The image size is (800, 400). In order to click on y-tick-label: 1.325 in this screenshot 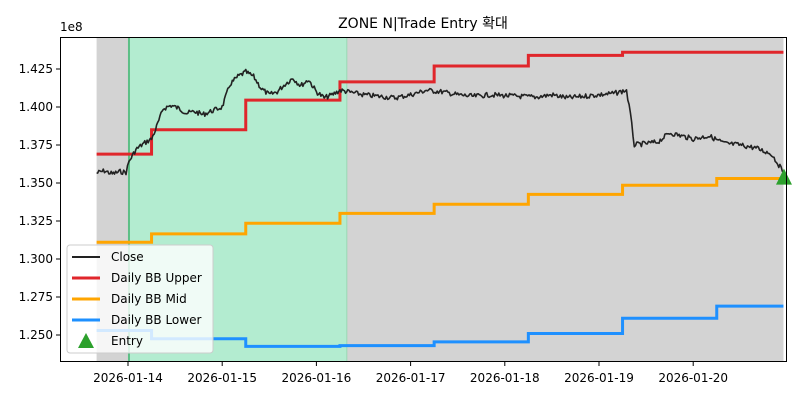, I will do `click(36, 221)`.